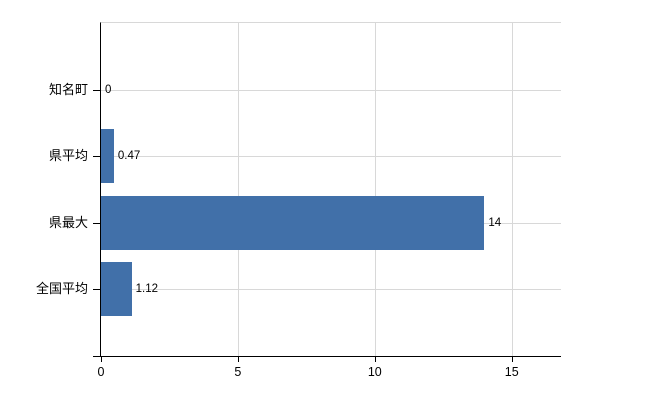 Image resolution: width=650 pixels, height=400 pixels. What do you see at coordinates (129, 156) in the screenshot?
I see `value-label: 0.47` at bounding box center [129, 156].